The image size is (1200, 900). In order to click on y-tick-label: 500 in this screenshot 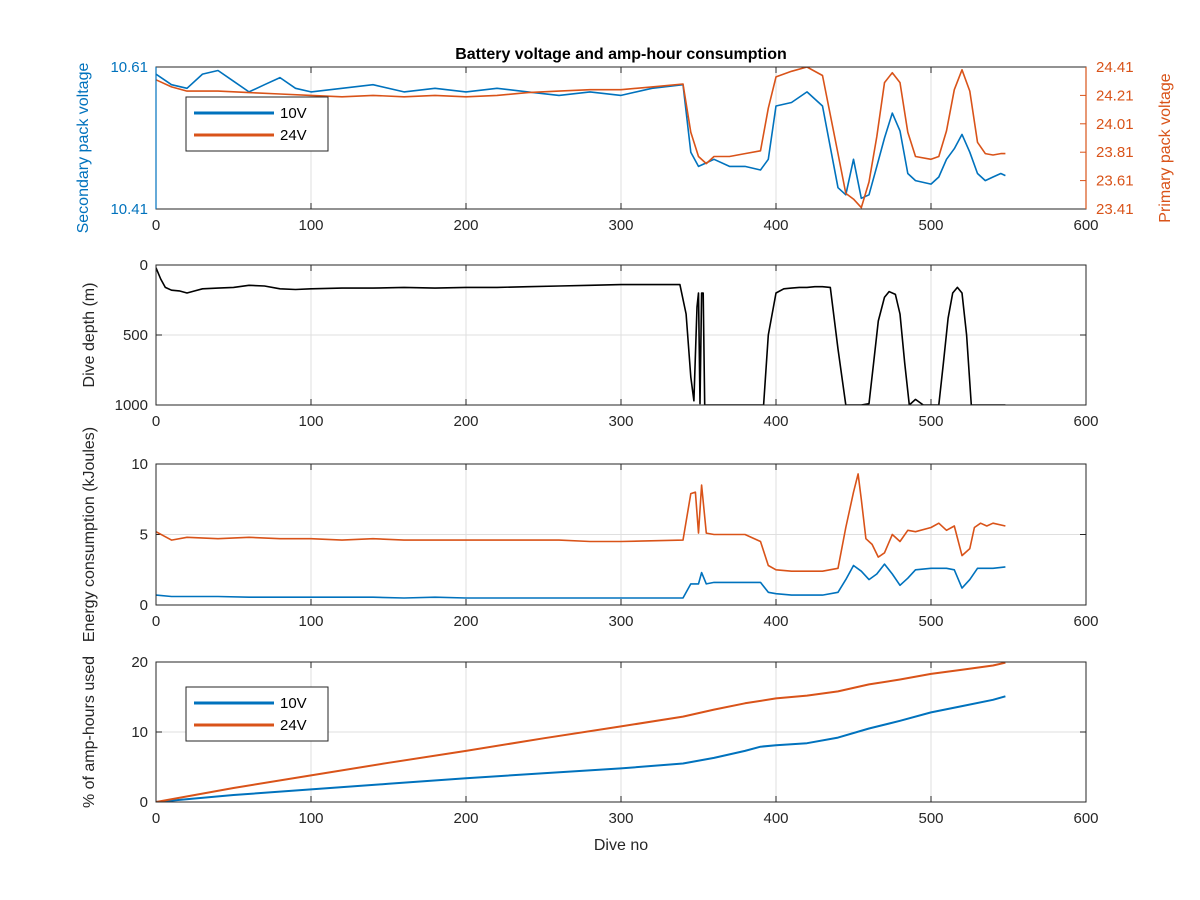, I will do `click(135, 335)`.